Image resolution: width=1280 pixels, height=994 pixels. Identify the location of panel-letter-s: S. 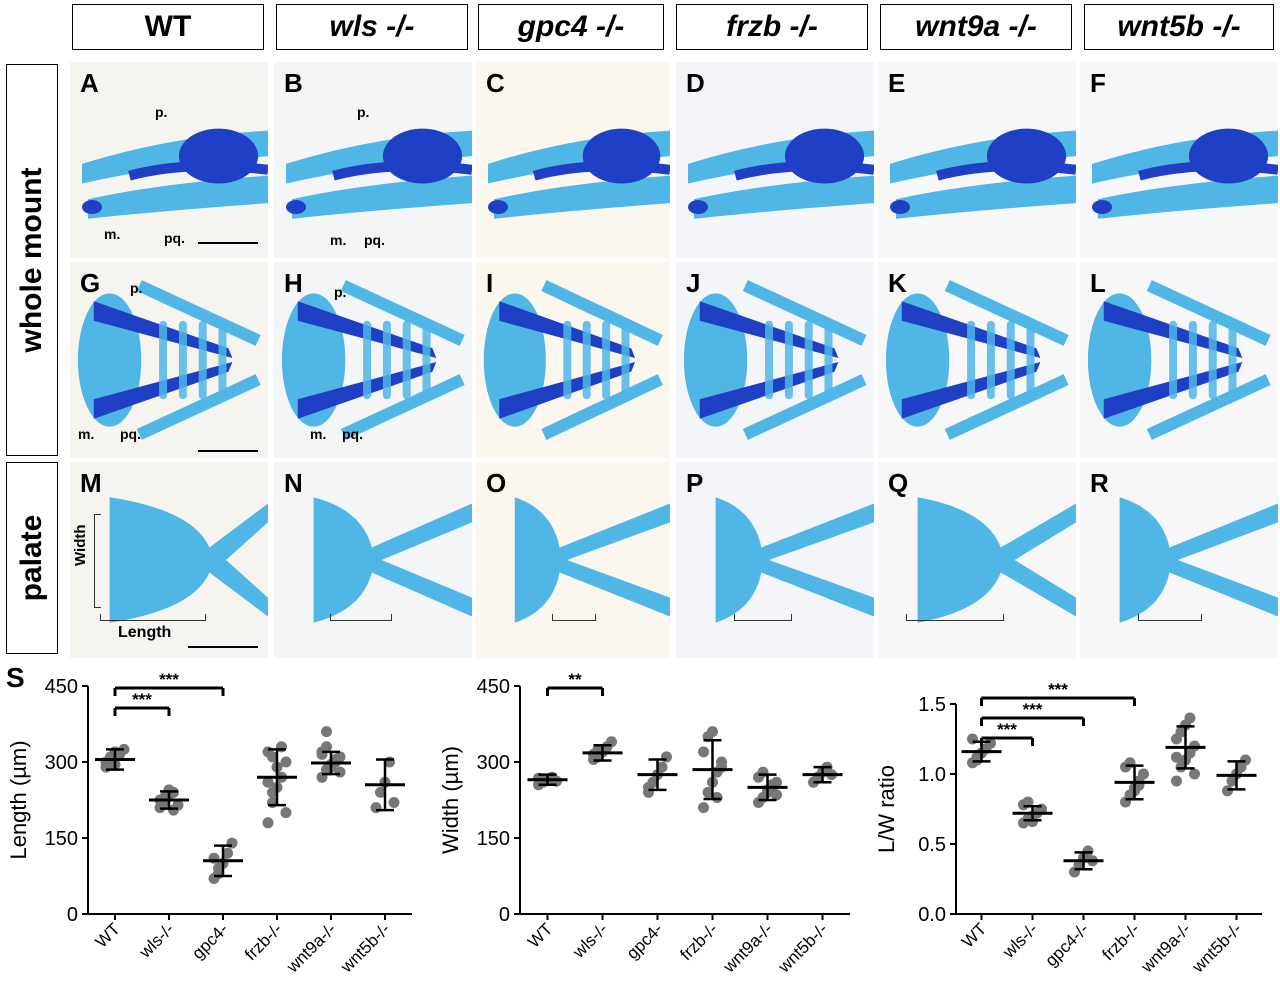
(15, 677).